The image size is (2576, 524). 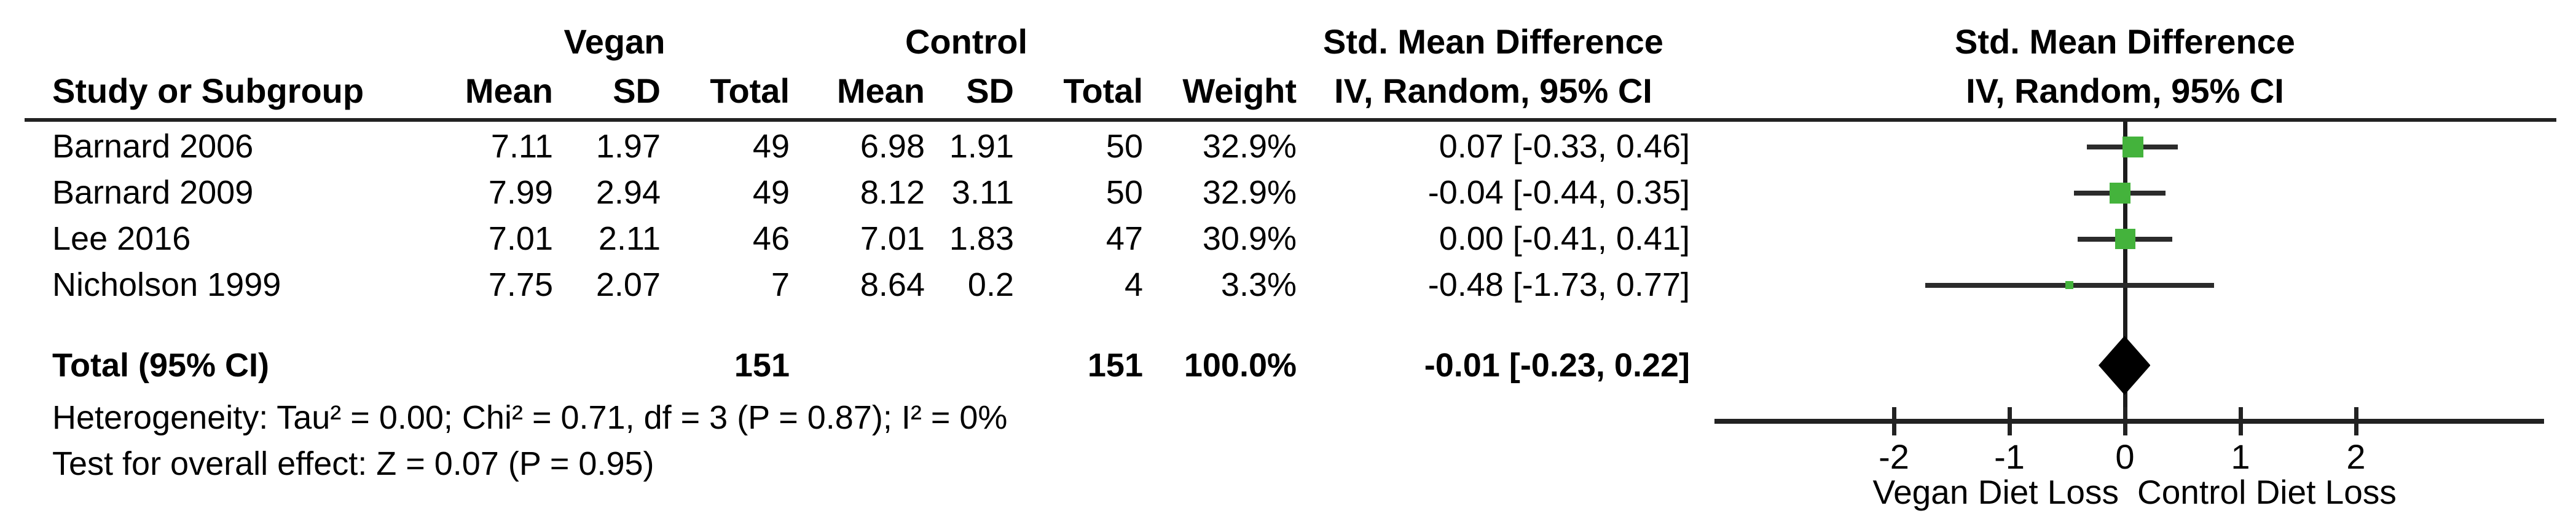 I want to click on weight-value: 3.3%, so click(x=1258, y=284).